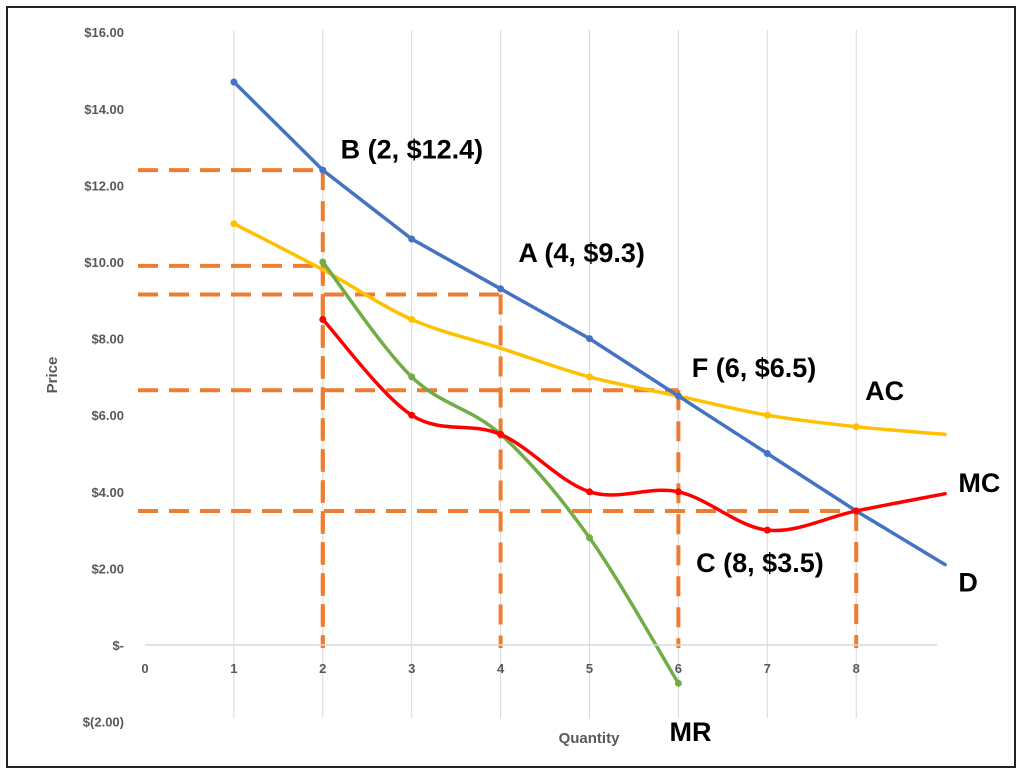  Describe the element at coordinates (104, 262) in the screenshot. I see `y-tick-label: $10.00` at that location.